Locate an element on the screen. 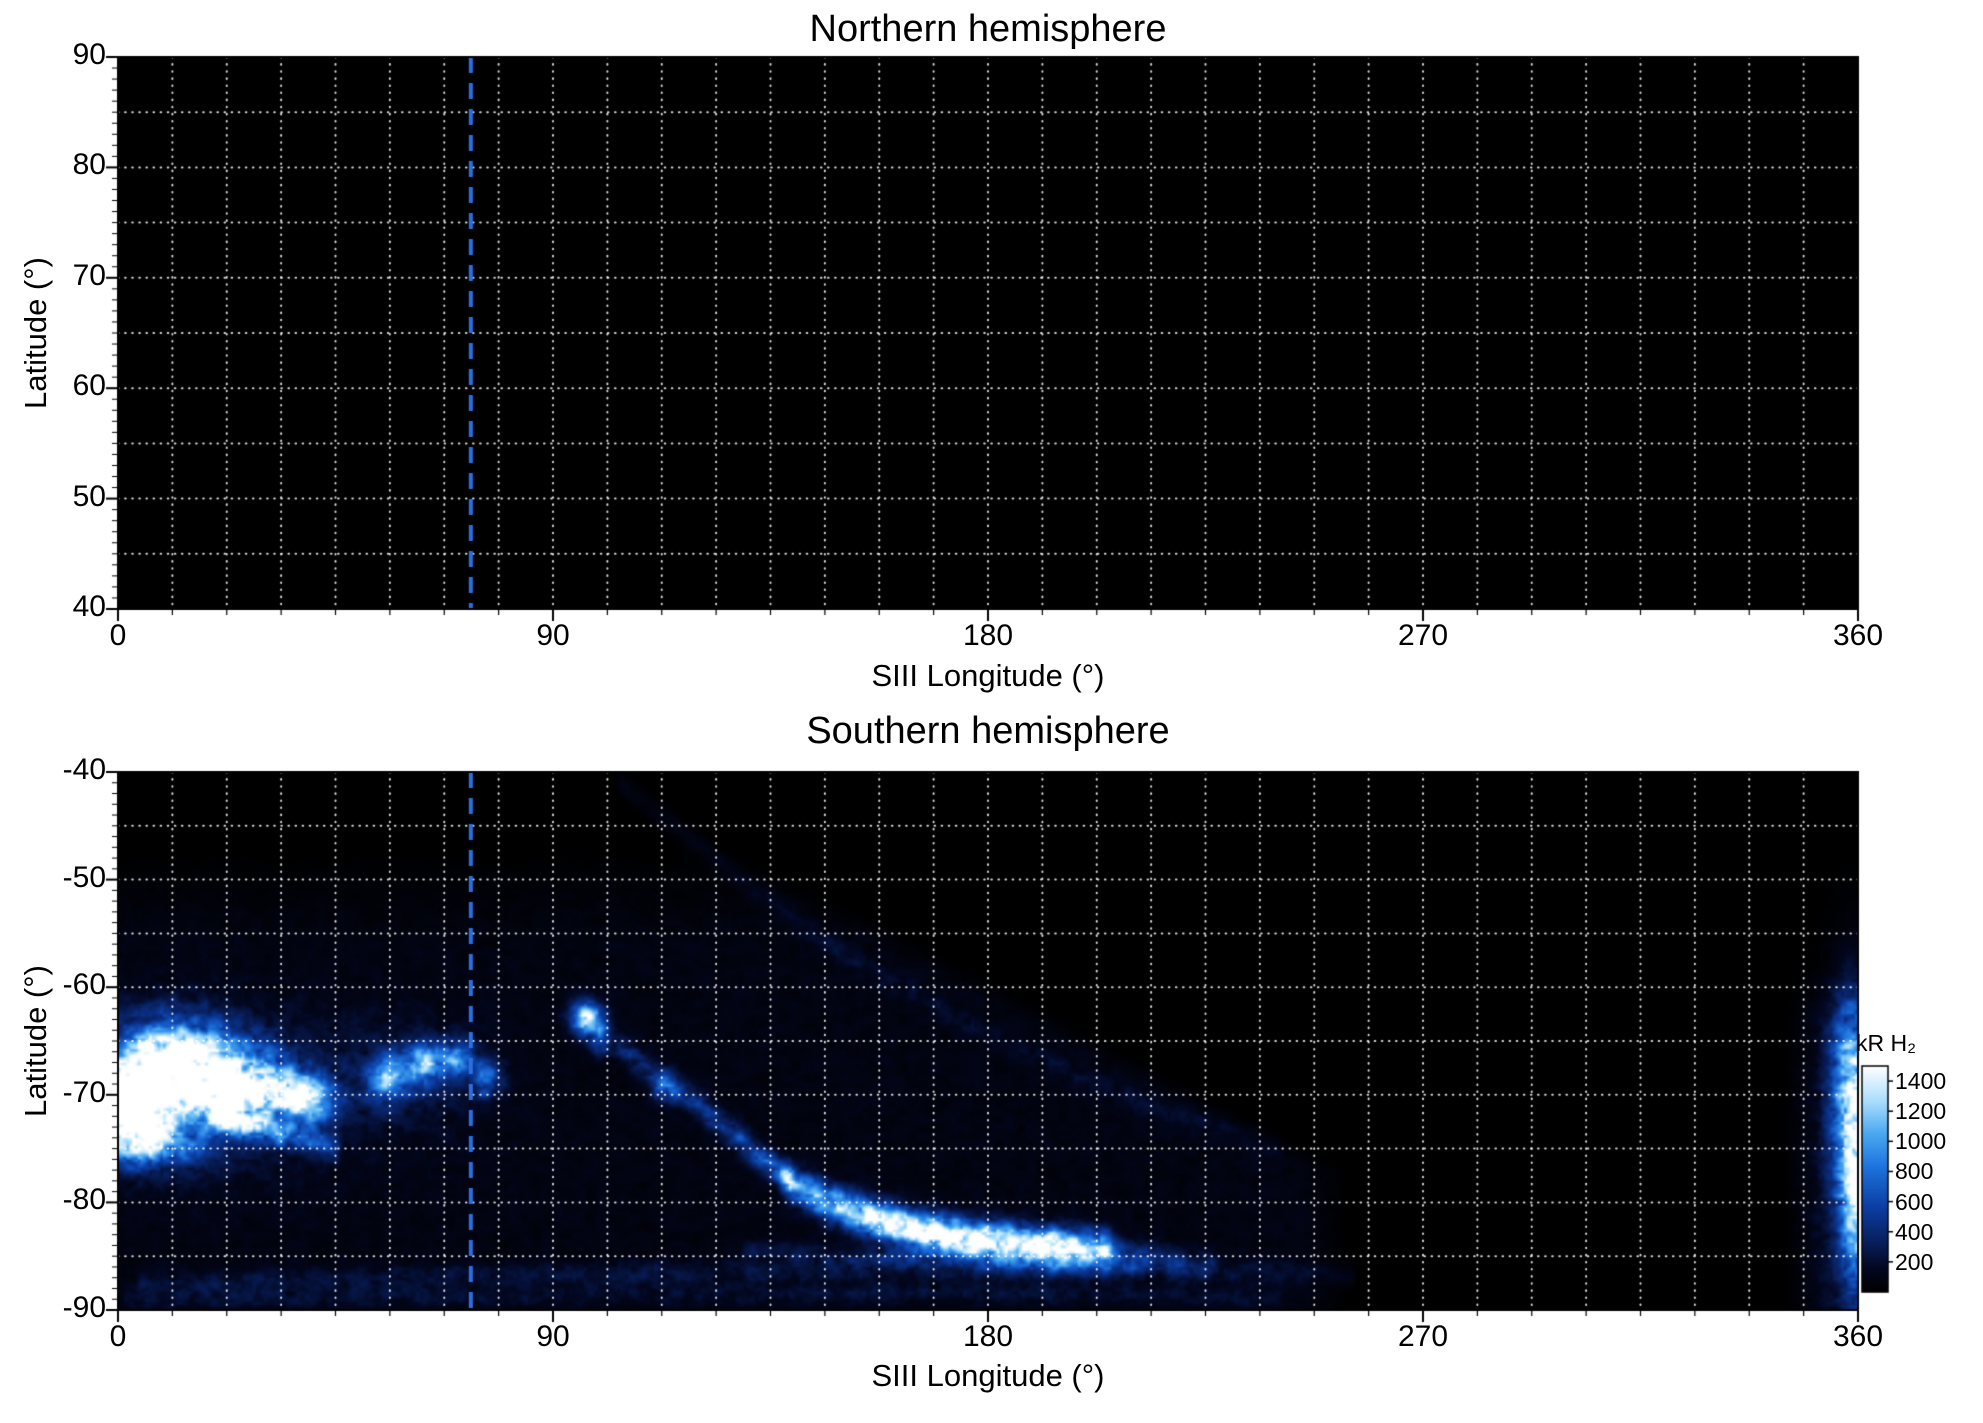 This screenshot has width=1983, height=1423. south-y-axis-label: Latitude (°) is located at coordinates (35, 1041).